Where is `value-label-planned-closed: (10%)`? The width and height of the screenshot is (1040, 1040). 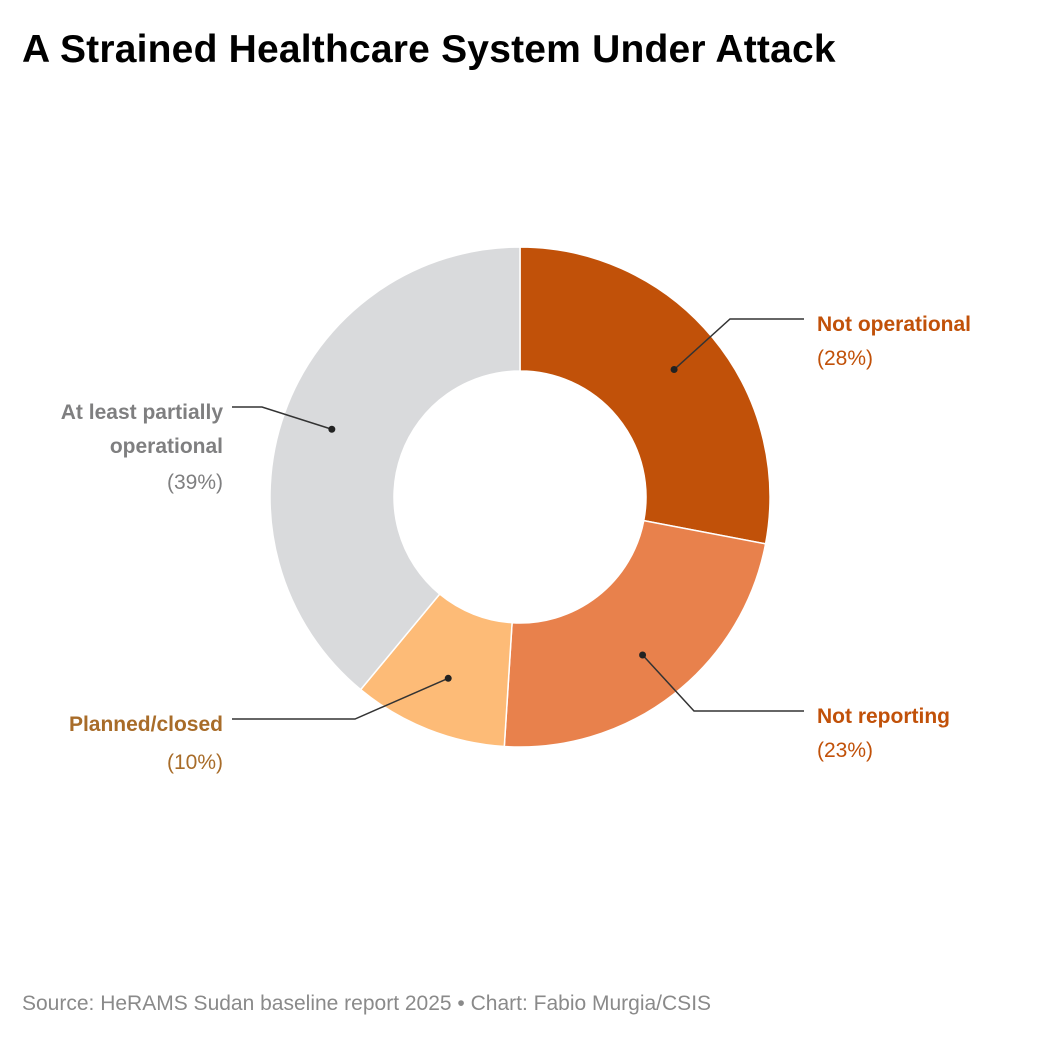 value-label-planned-closed: (10%) is located at coordinates (195, 762).